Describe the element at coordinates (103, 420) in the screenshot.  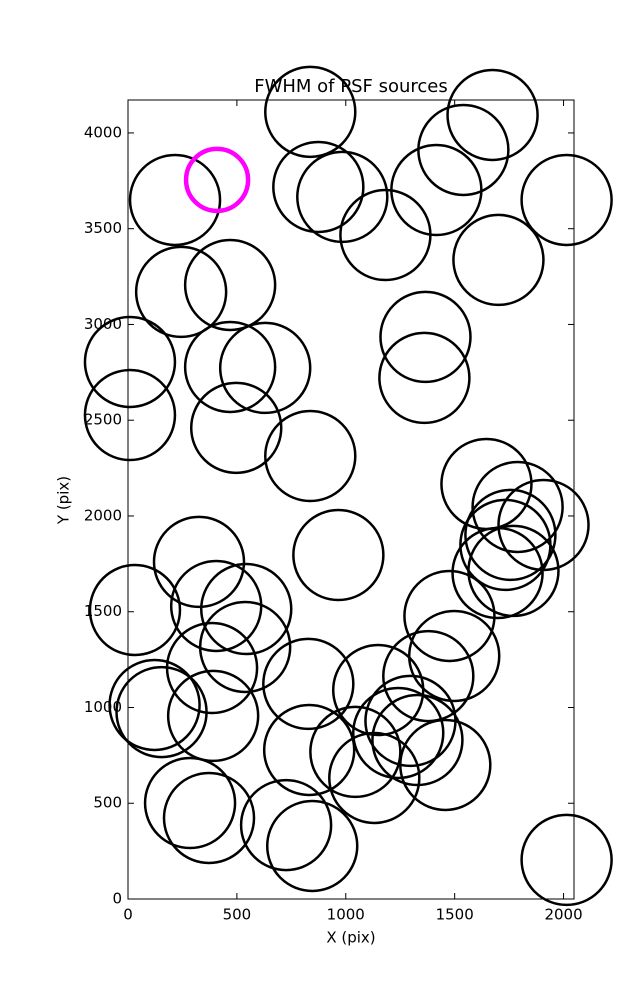
I see `y-tick-label: 2500` at that location.